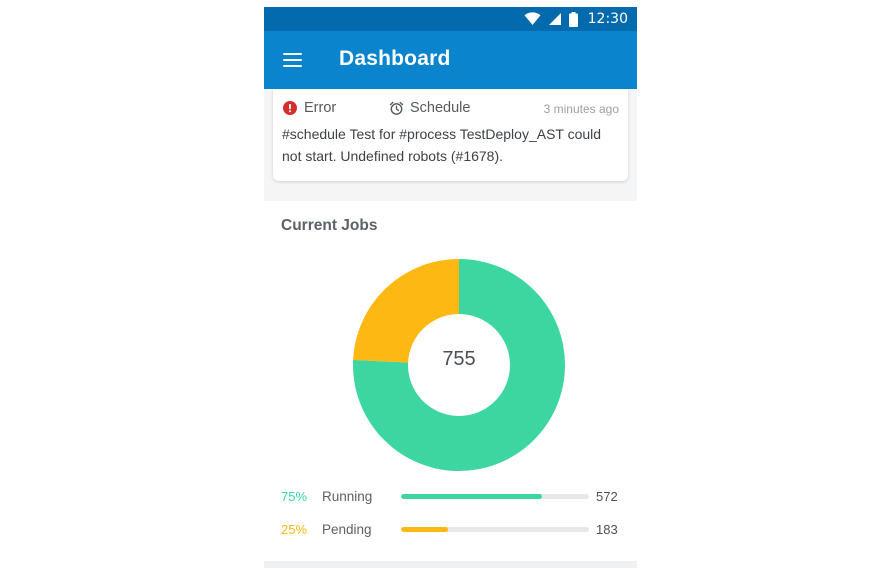 Image resolution: width=884 pixels, height=568 pixels. What do you see at coordinates (290, 108) in the screenshot?
I see `error-circle-icon` at bounding box center [290, 108].